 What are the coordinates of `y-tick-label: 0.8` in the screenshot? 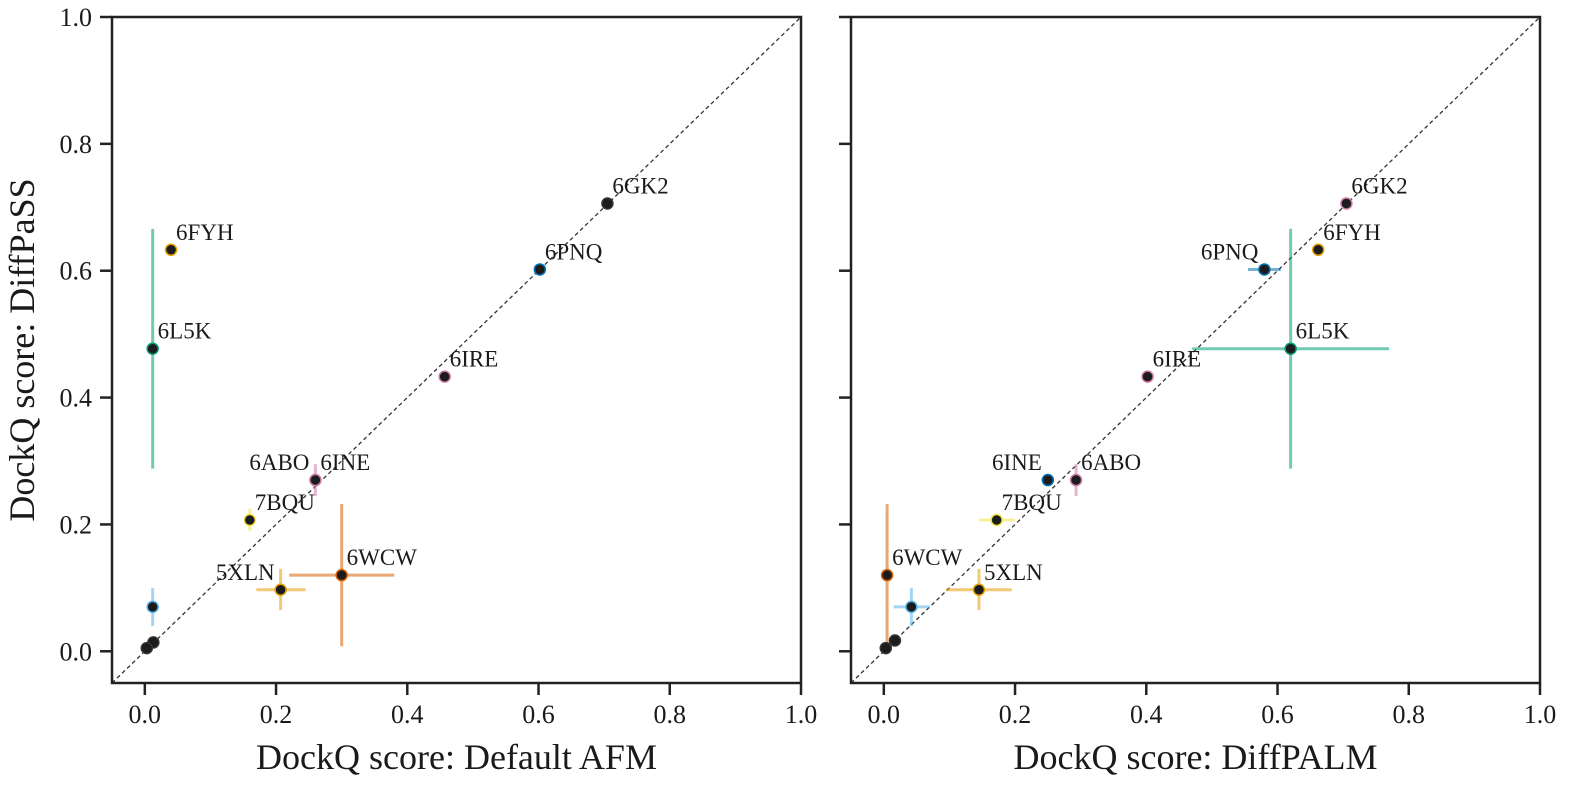 It's located at (76, 144).